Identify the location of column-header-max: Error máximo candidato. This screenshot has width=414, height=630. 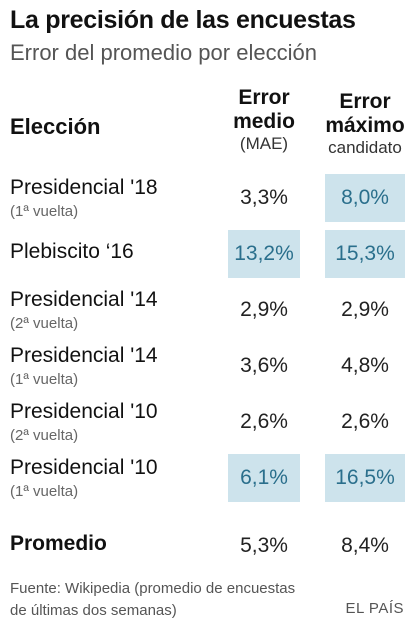
(365, 124).